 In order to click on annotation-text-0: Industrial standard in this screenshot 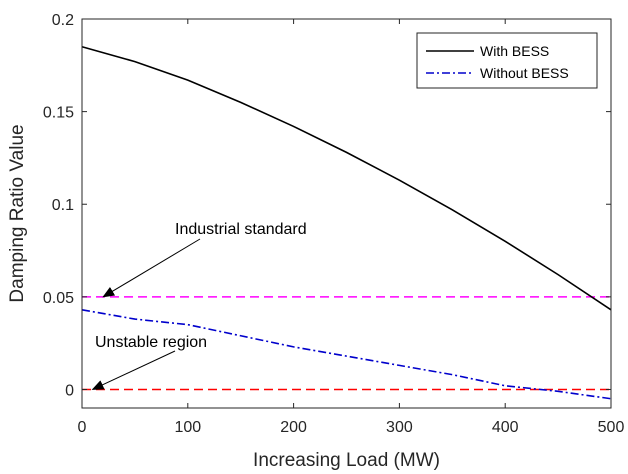, I will do `click(241, 229)`.